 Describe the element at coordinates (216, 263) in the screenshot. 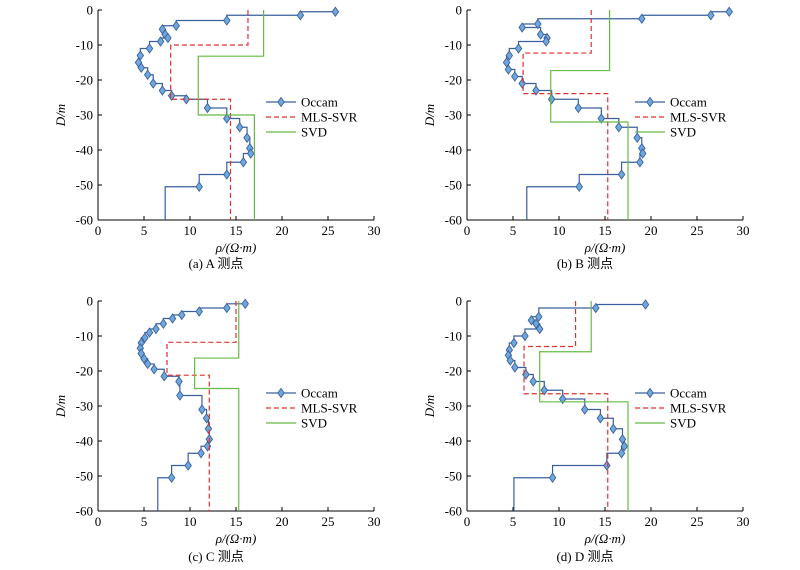

I see `panel-caption: (a) A 测点` at that location.